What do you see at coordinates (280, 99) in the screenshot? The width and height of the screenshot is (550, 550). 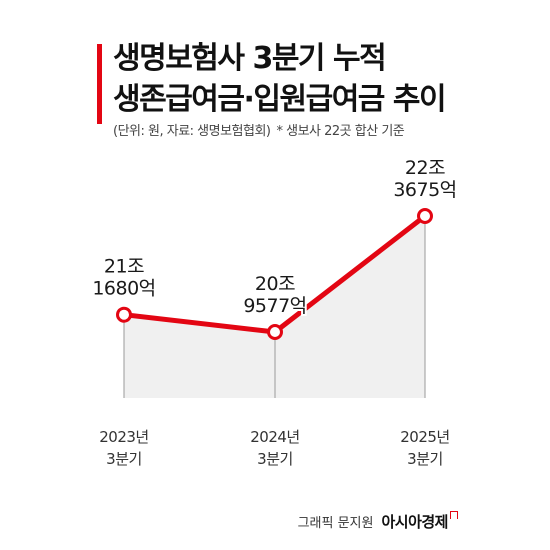 I see `chart-title-line2: 생존급여금·입원급여금 추이` at bounding box center [280, 99].